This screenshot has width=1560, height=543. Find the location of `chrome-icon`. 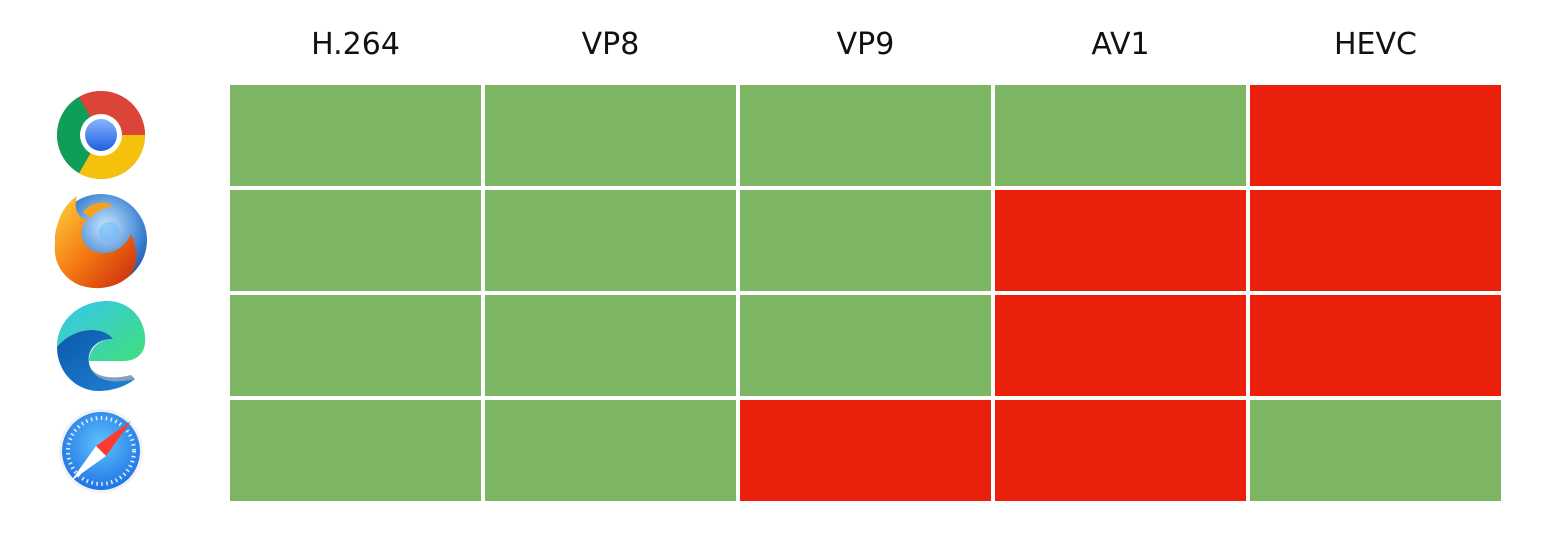

chrome-icon is located at coordinates (101, 135).